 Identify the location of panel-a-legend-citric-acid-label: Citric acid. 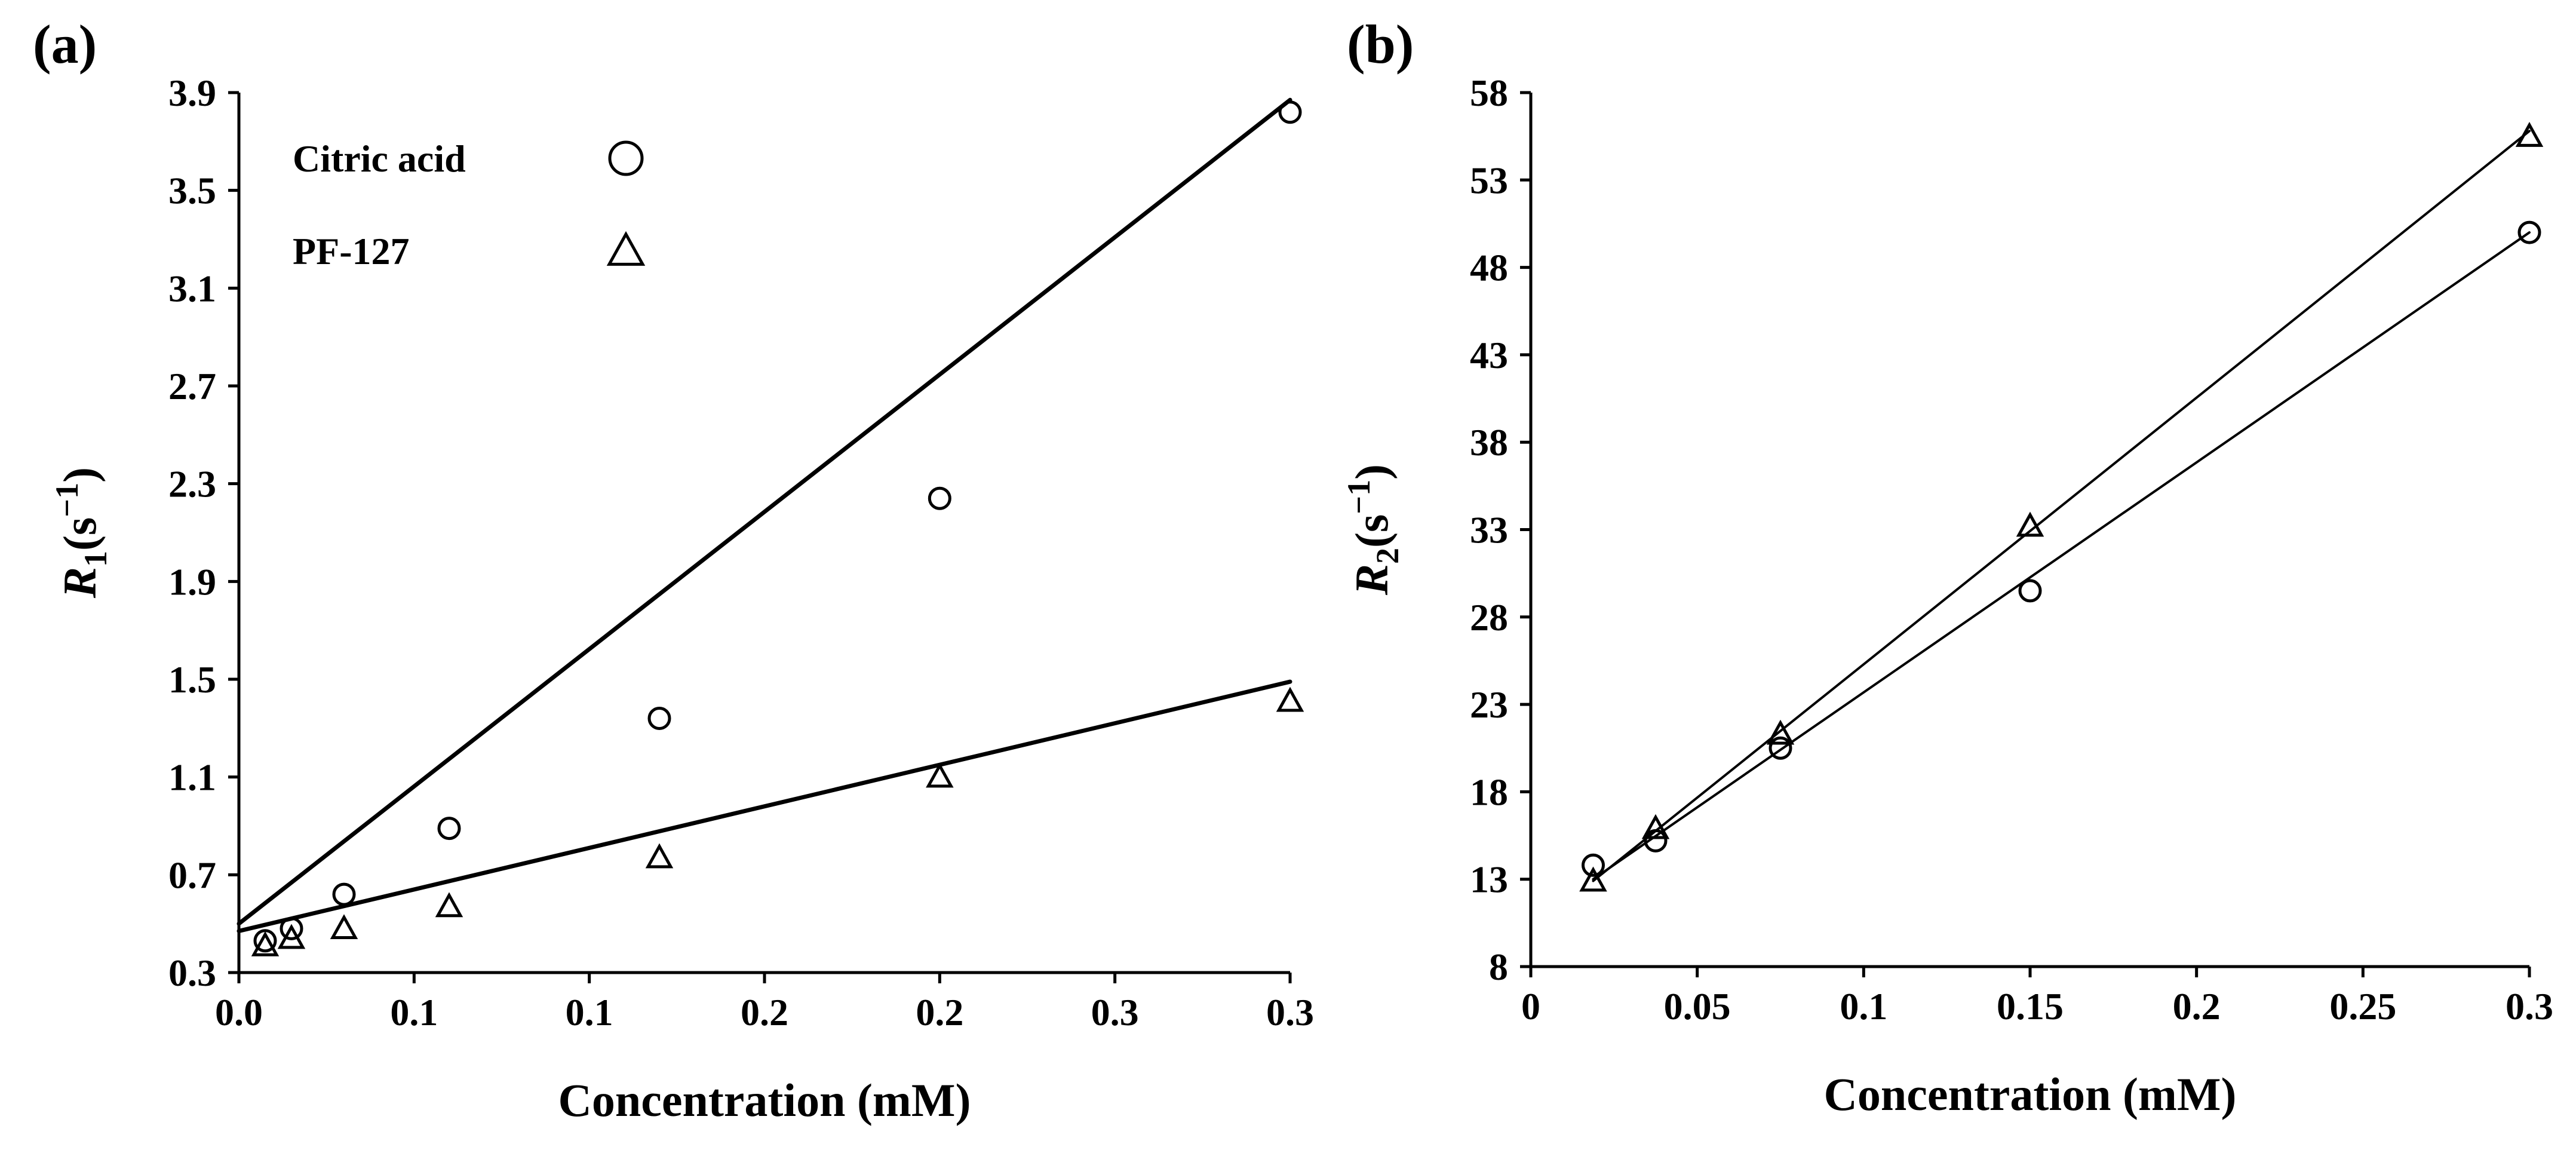
(379, 158).